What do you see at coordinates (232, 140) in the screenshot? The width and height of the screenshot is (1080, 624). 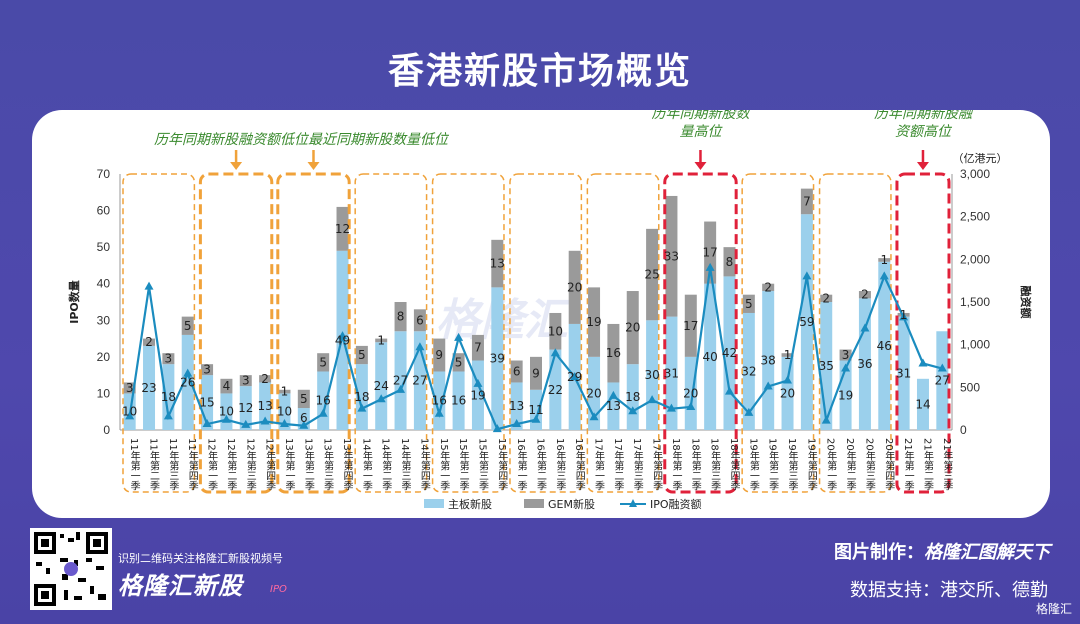 I see `annotation-text: 历年同期新股融资额低位` at bounding box center [232, 140].